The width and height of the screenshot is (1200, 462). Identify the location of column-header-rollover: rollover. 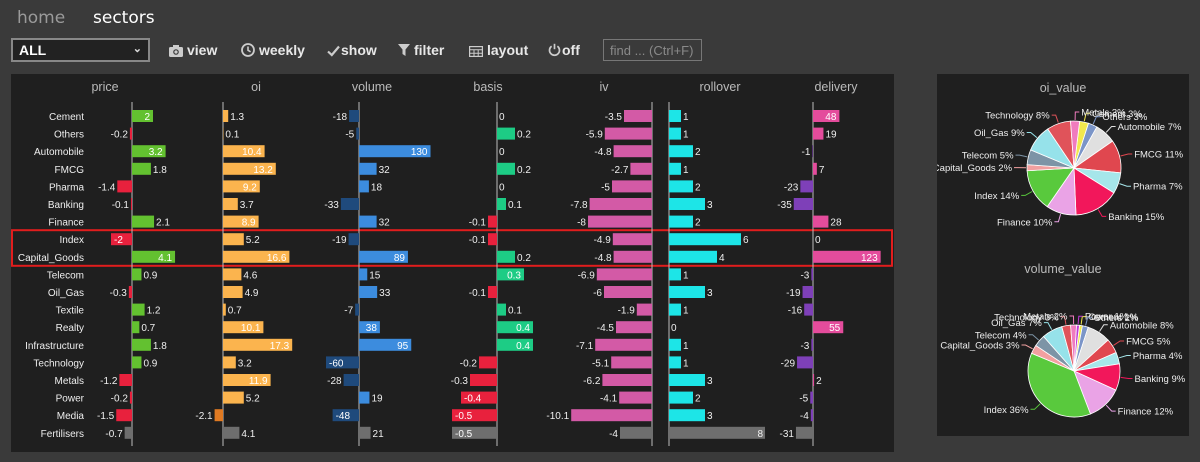
(720, 87).